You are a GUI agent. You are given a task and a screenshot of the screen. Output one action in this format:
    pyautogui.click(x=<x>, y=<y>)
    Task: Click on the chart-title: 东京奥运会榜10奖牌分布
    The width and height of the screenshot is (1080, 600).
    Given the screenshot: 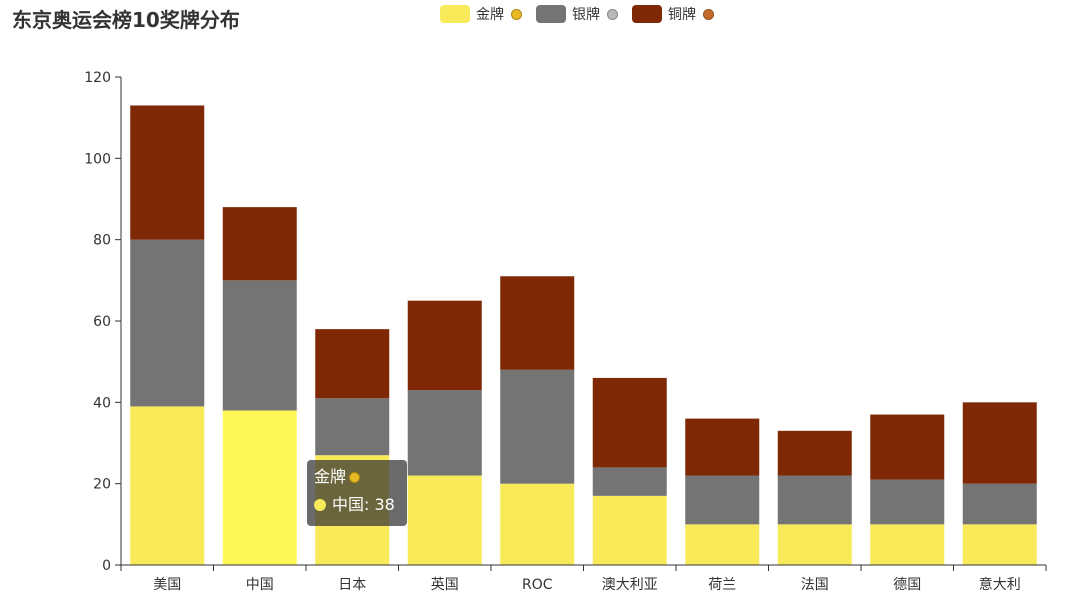 What is the action you would take?
    pyautogui.click(x=126, y=20)
    